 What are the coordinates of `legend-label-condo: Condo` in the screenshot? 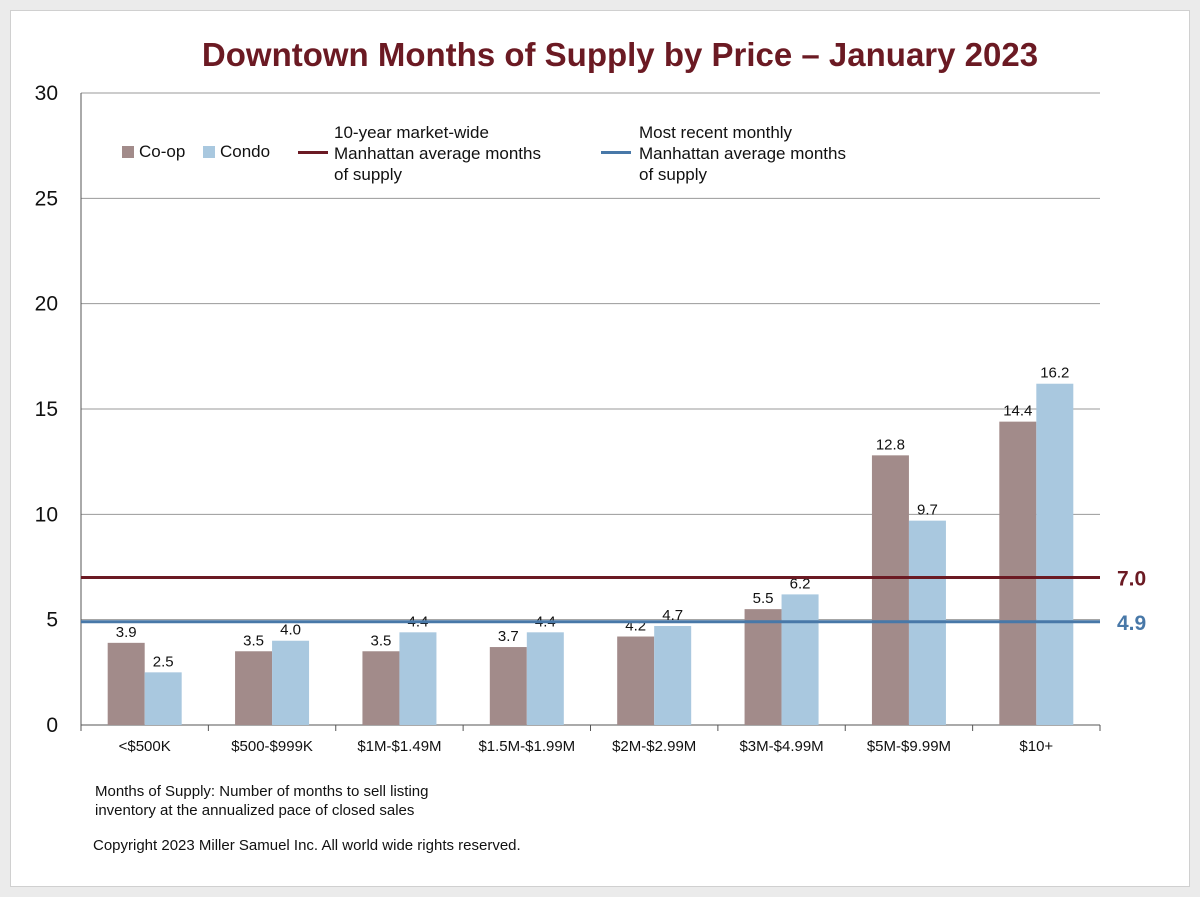 It's located at (245, 151).